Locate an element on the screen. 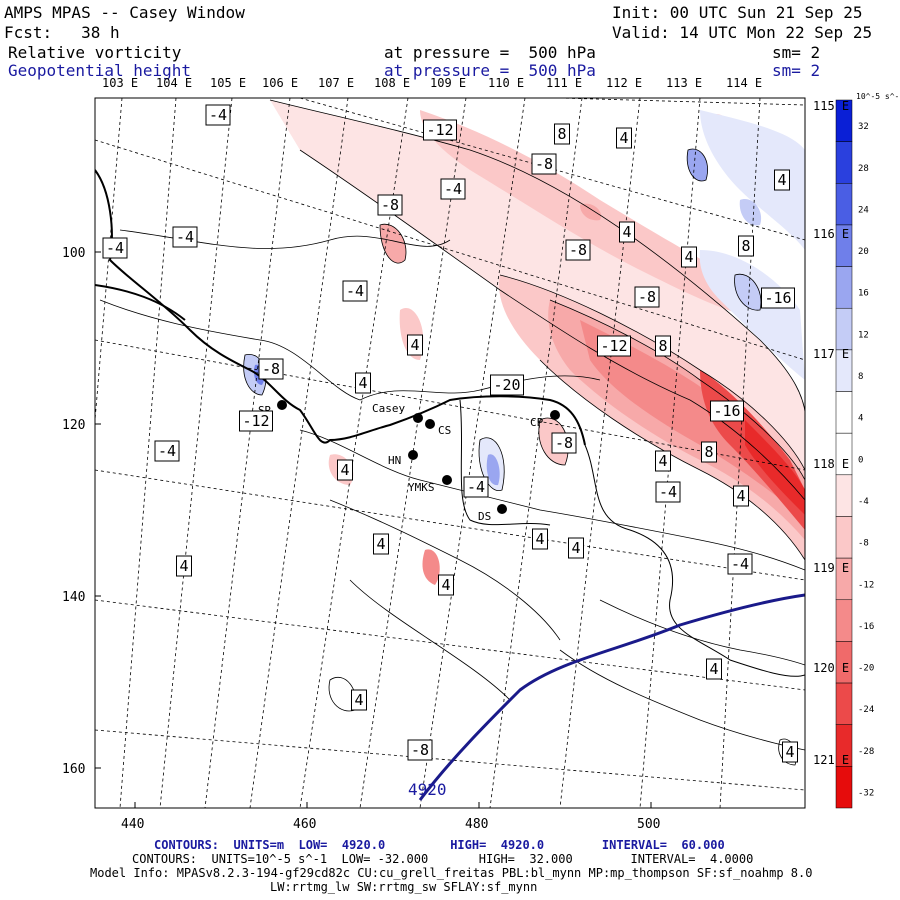  geopotential-height-contour is located at coordinates (611, 697).